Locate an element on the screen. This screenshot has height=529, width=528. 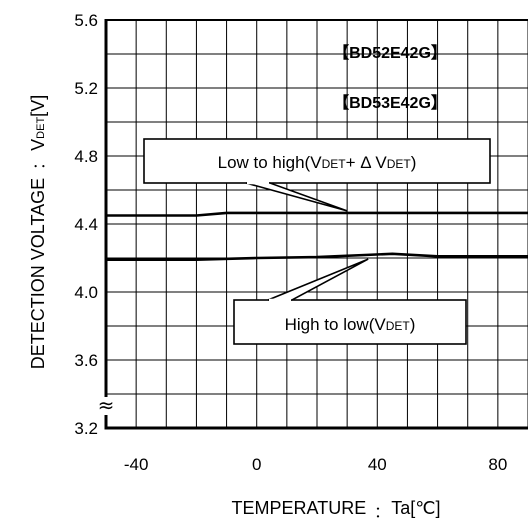
y-axis-title-unit: [V] is located at coordinates (38, 106).